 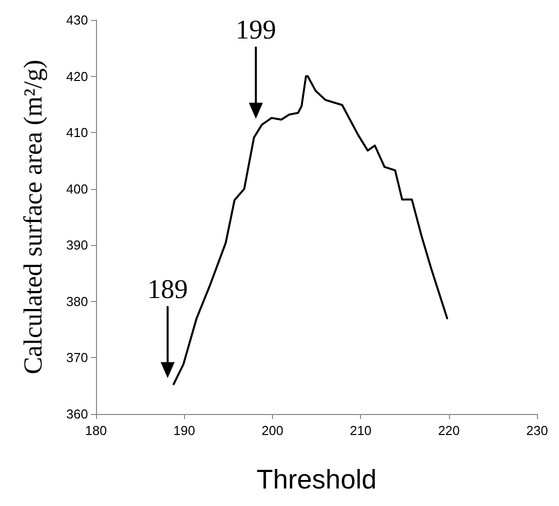 I want to click on y-tick-label: 370, so click(x=77, y=358).